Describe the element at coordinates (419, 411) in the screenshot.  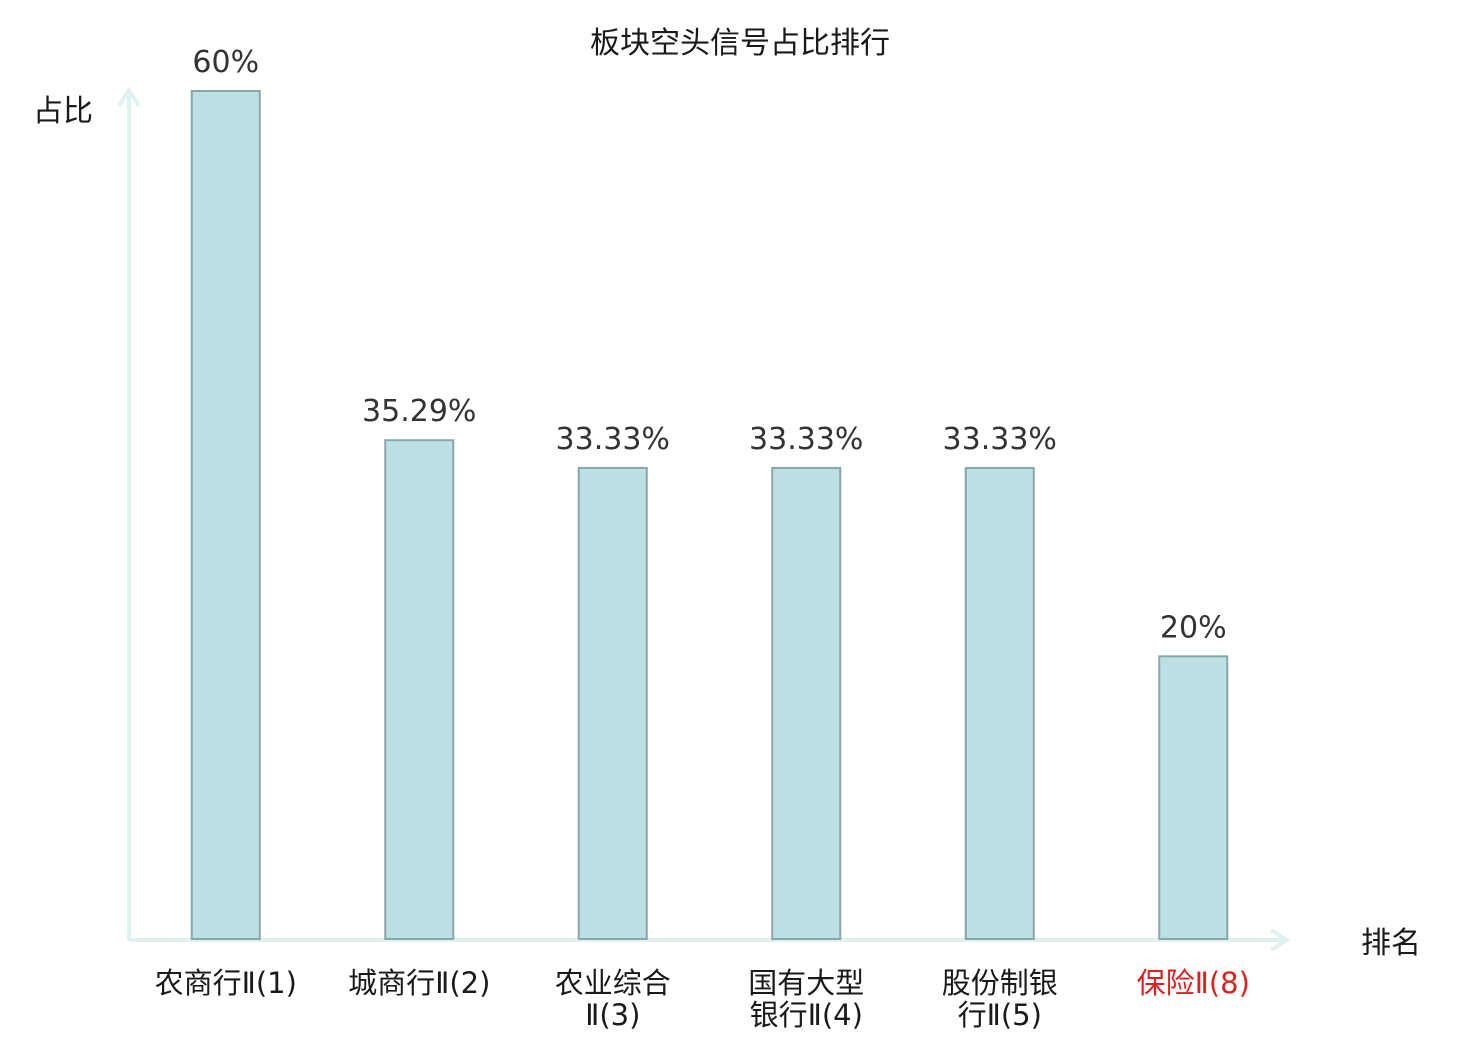
I see `value-label-2: 35.29%` at that location.